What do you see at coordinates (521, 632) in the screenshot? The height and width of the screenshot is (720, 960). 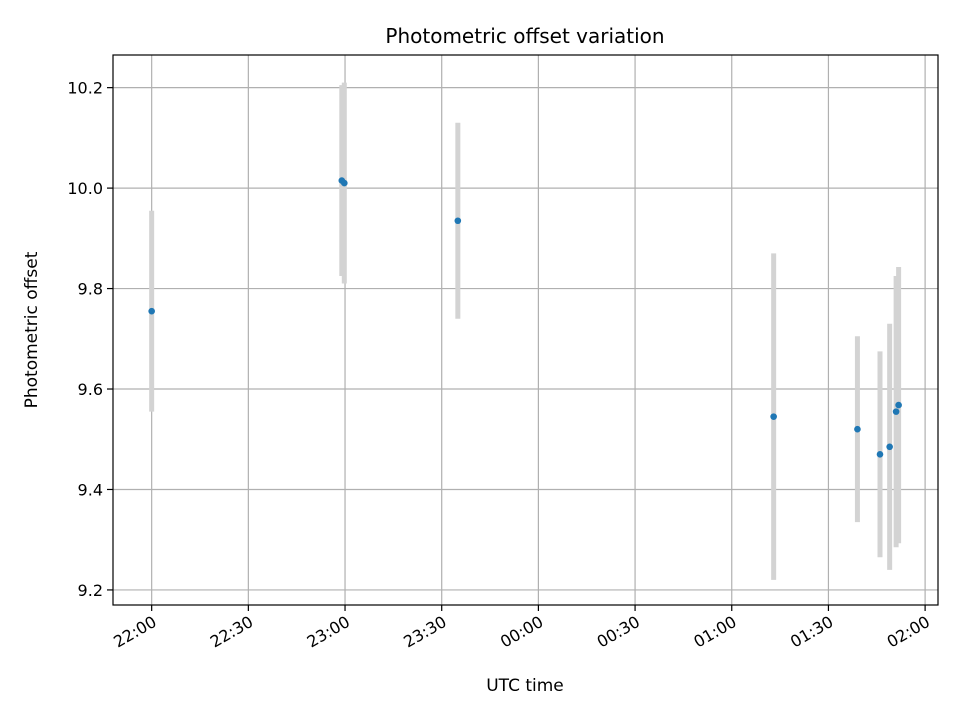 I see `x-tick-label: 00:00` at bounding box center [521, 632].